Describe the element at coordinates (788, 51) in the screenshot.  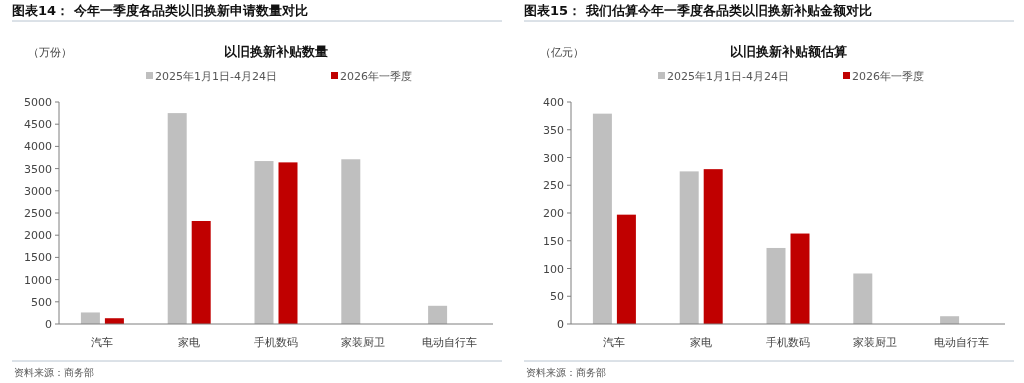
I see `chart-subtitle: 以旧换新补贴额估算` at that location.